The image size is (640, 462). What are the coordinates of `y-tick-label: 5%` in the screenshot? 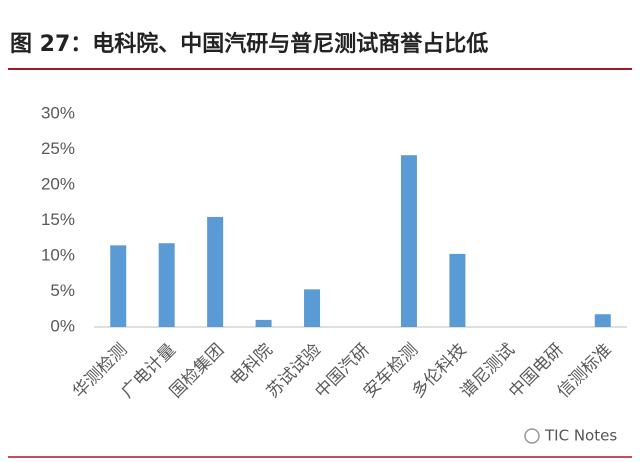 It's located at (62, 290).